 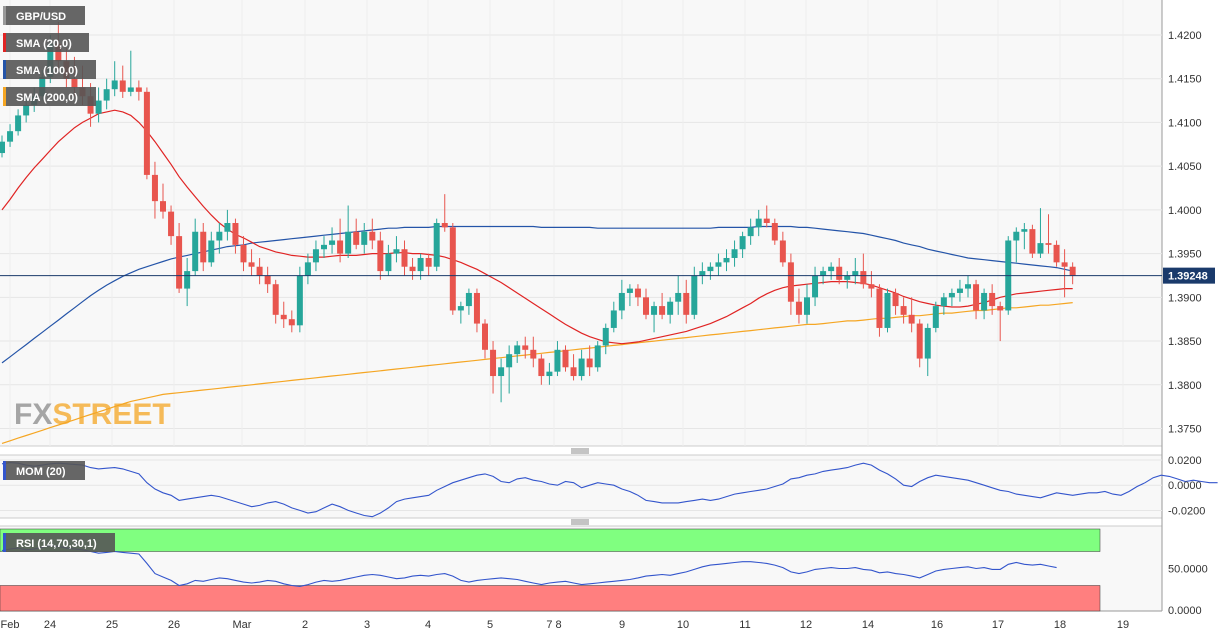 I want to click on mom-axis-tick: 0.0000, so click(x=1185, y=486).